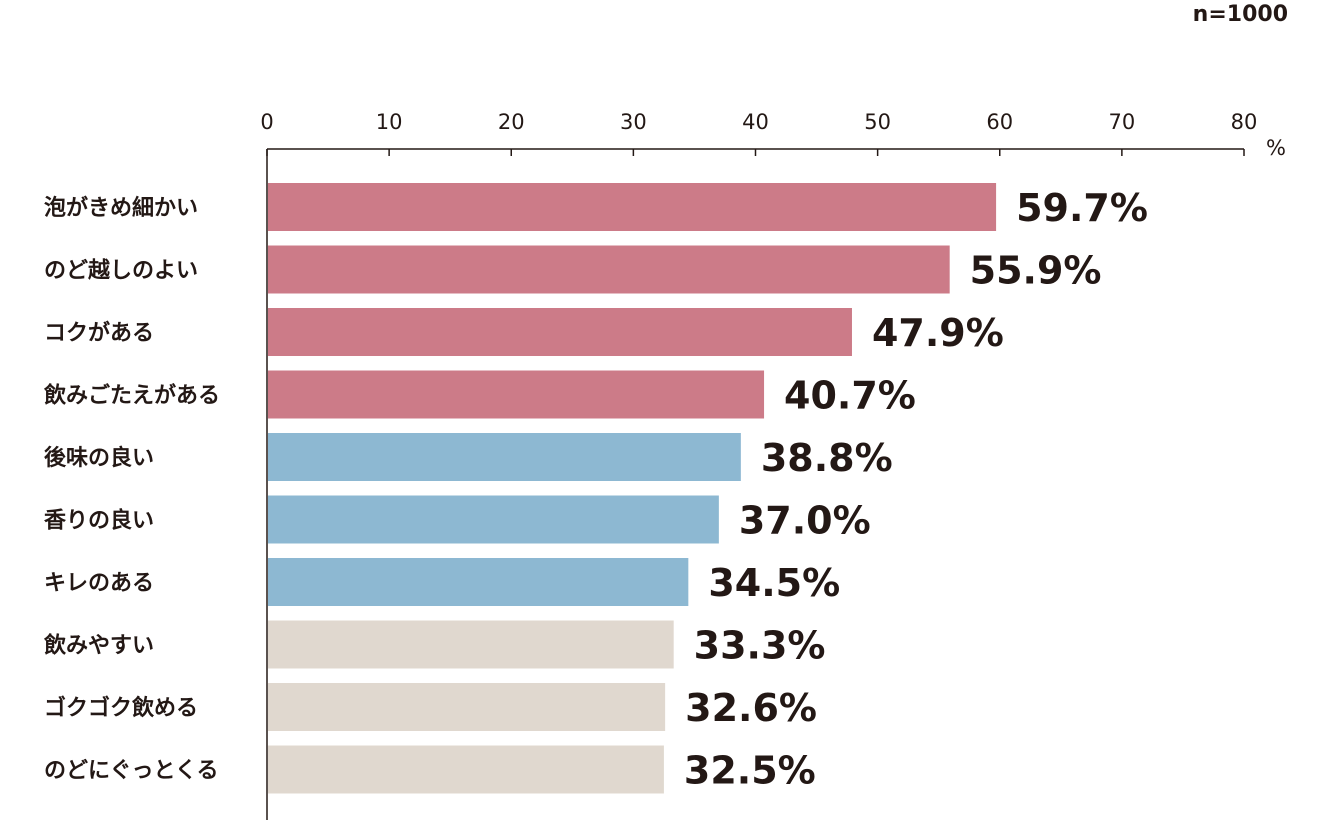  Describe the element at coordinates (750, 771) in the screenshot. I see `value-label: 32.5%` at that location.